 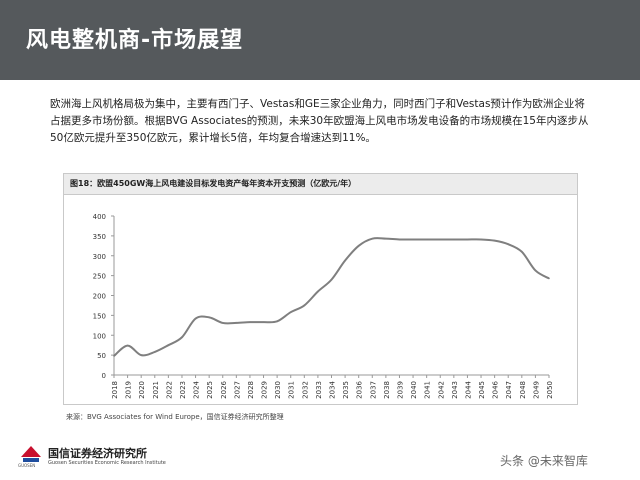 What do you see at coordinates (135, 40) in the screenshot?
I see `page-title: 风电整机商-市场展望` at bounding box center [135, 40].